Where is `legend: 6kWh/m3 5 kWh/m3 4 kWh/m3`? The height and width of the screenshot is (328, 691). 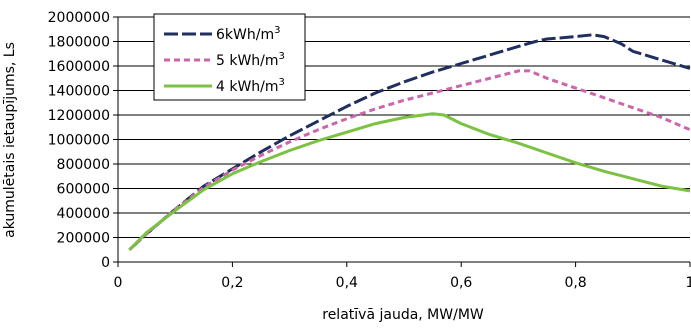 legend: 6kWh/m3 5 kWh/m3 4 kWh/m3 is located at coordinates (229, 57).